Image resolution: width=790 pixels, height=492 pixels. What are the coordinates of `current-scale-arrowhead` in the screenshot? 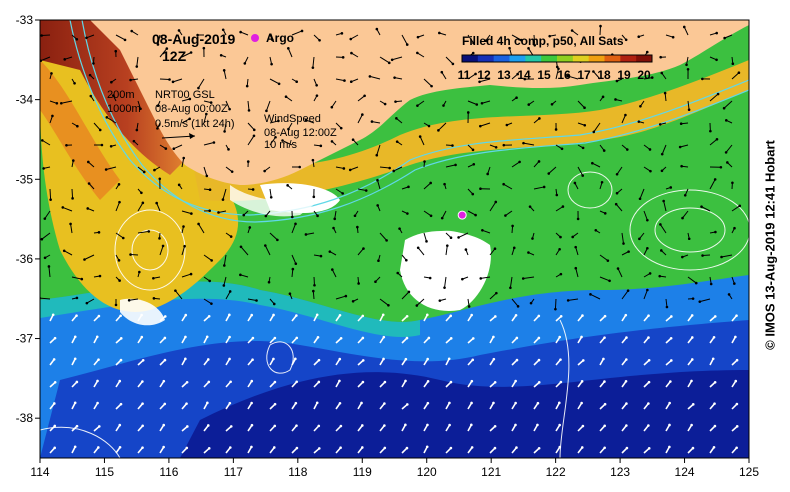 It's located at (192, 136).